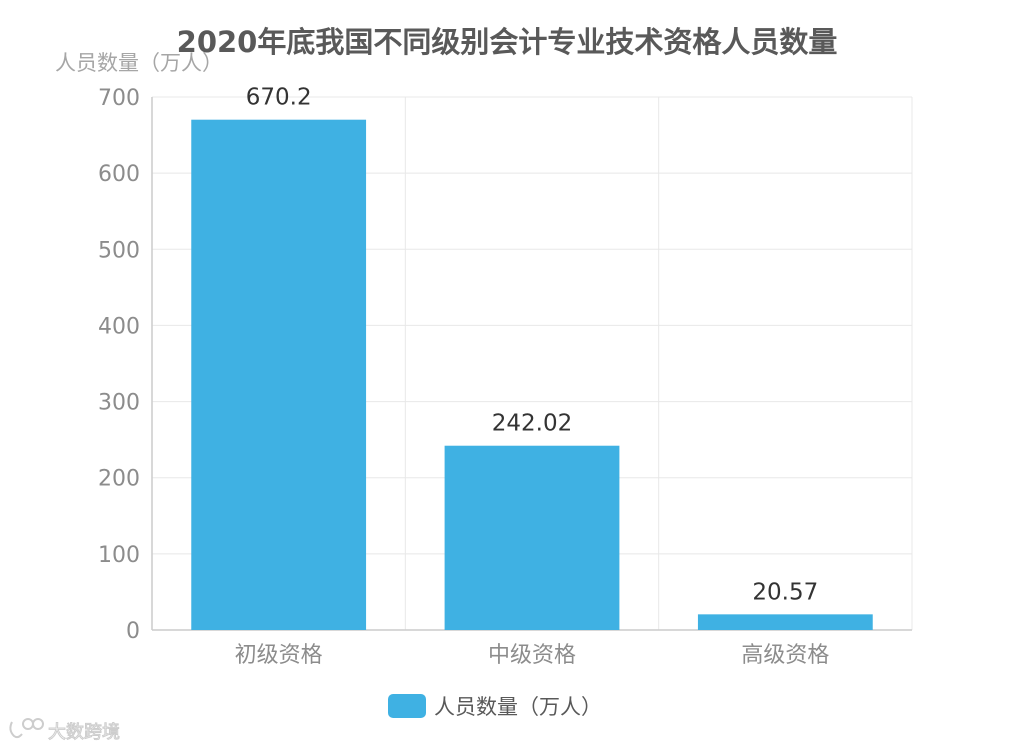 This screenshot has width=1014, height=750. Describe the element at coordinates (407, 706) in the screenshot. I see `legend-swatch` at that location.